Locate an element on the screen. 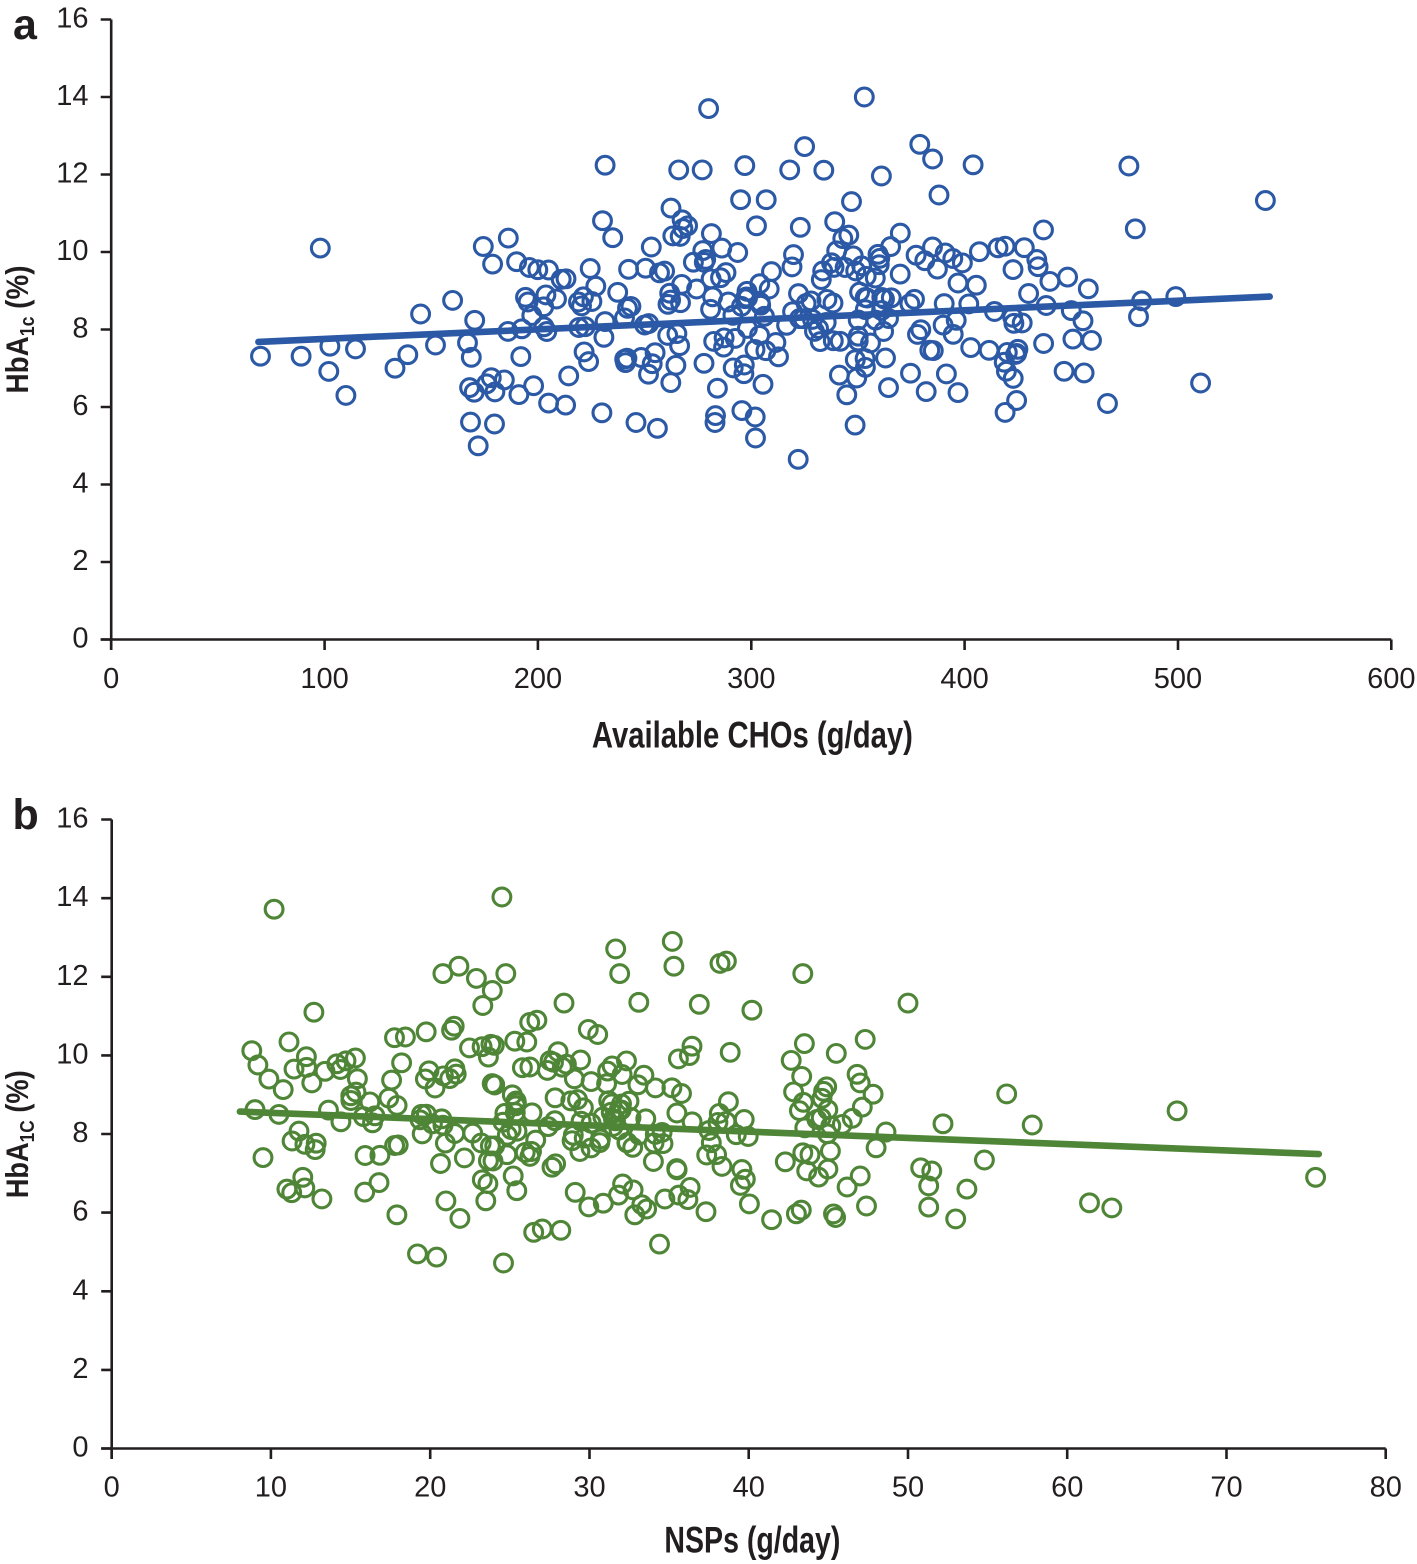  svg-text: 500 is located at coordinates (1178, 679).